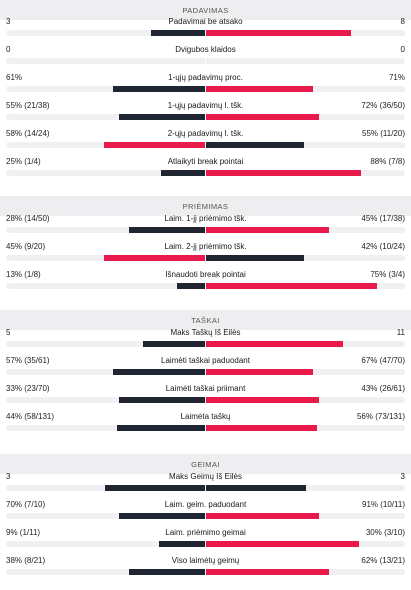  What do you see at coordinates (205, 27) in the screenshot?
I see `stat-row: 3 Padavimai be atsako 8` at bounding box center [205, 27].